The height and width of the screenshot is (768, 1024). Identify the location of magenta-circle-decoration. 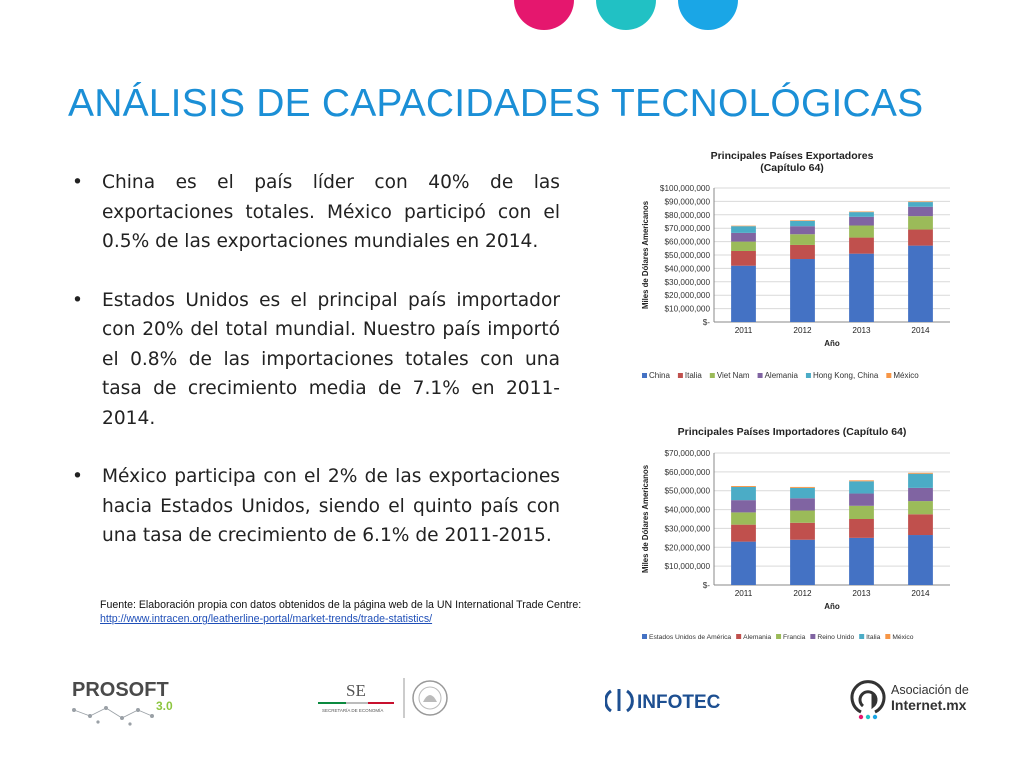
(544, 15).